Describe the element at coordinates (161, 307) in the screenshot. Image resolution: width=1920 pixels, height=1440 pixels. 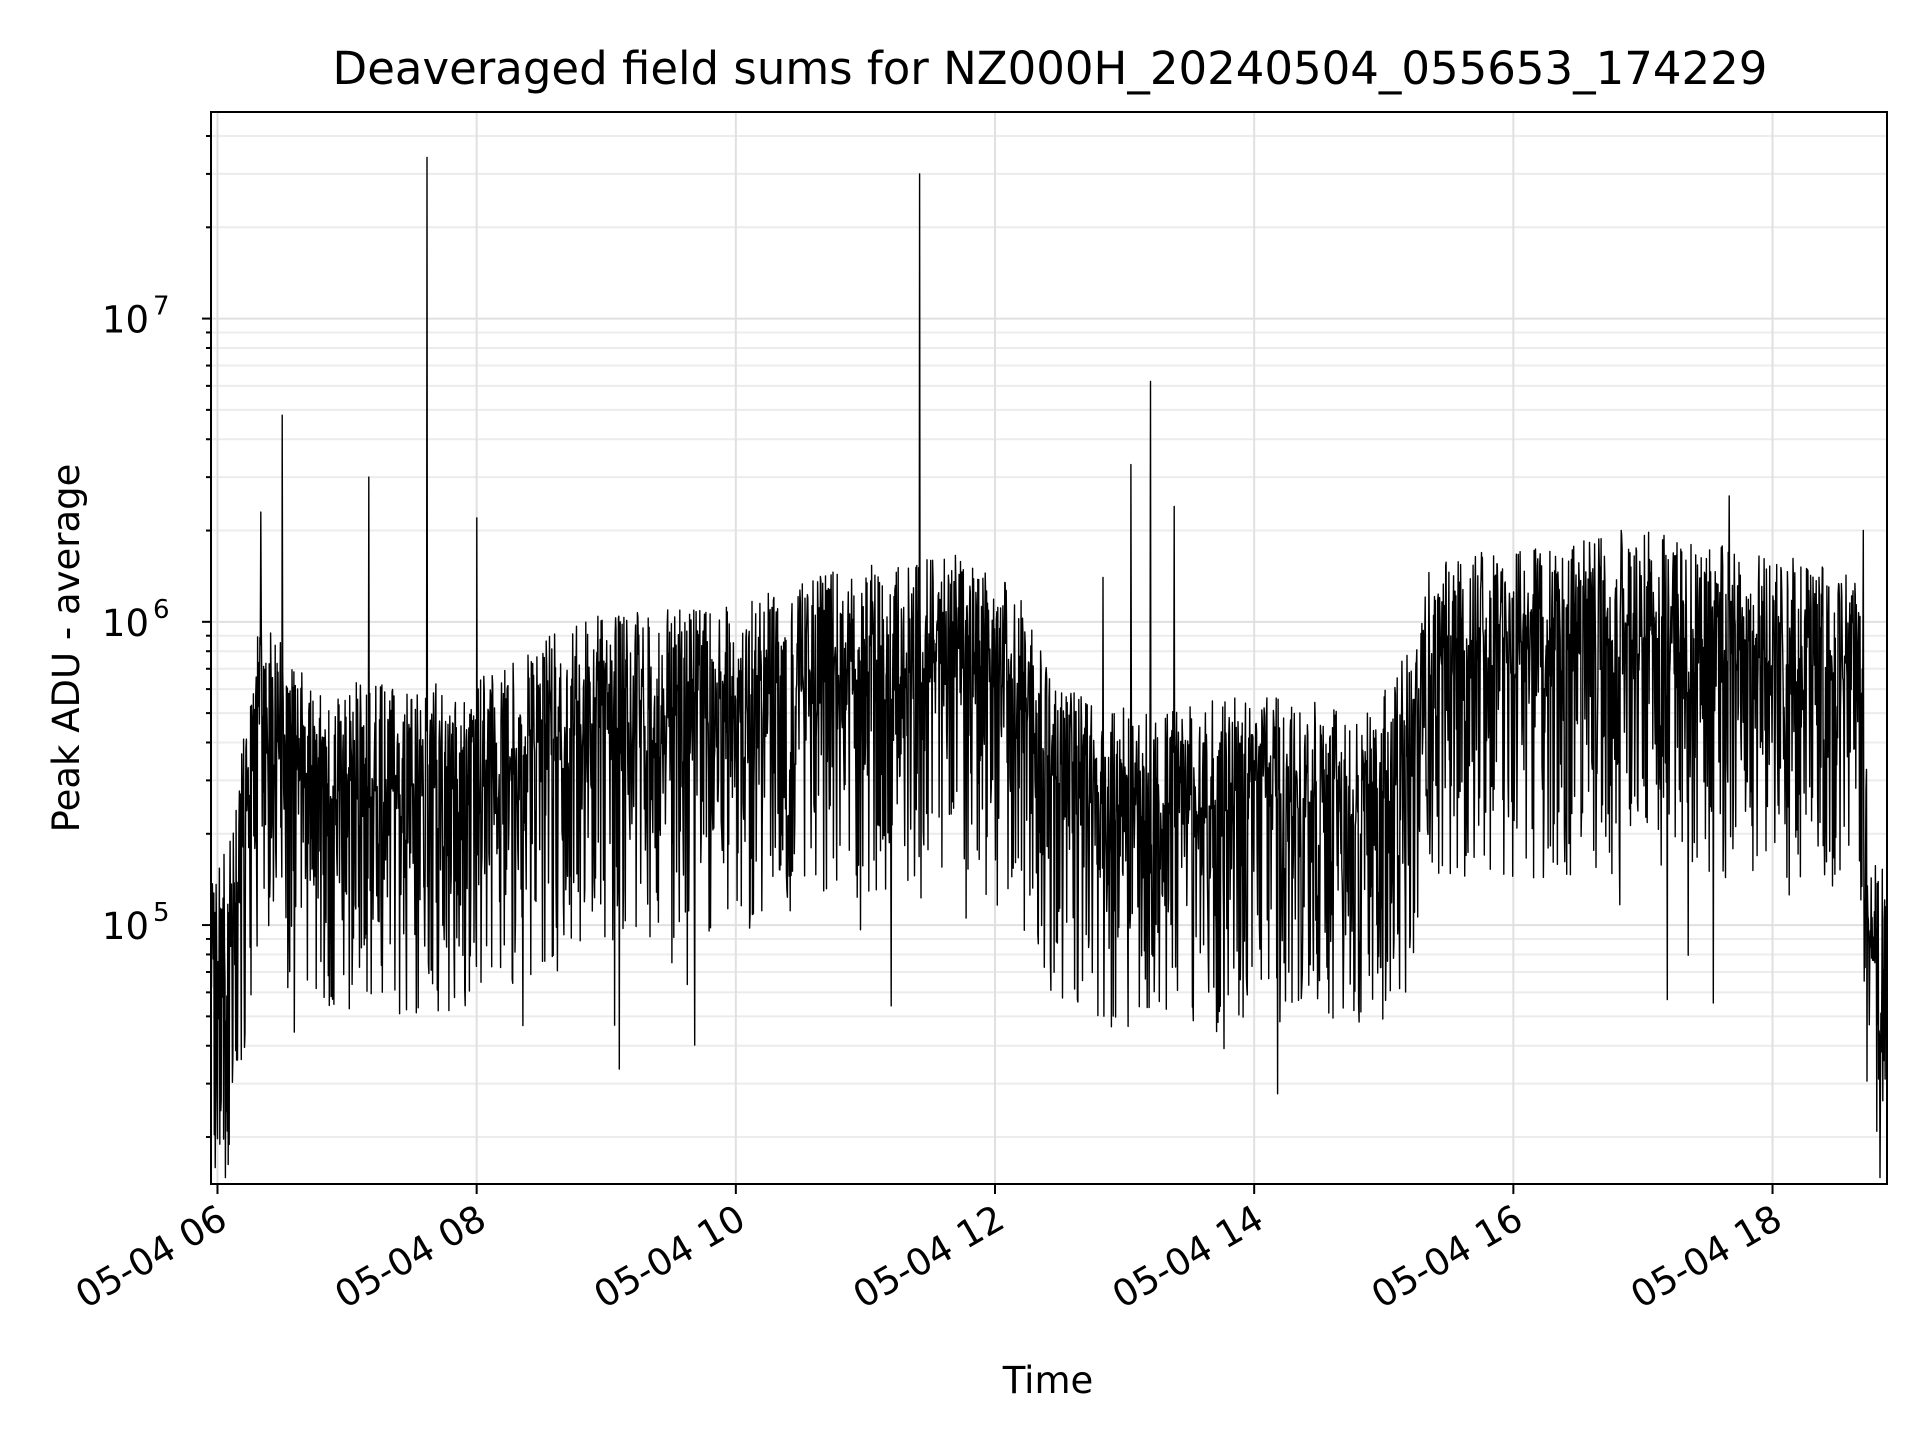
I see `y-tick-exponent: 7` at that location.